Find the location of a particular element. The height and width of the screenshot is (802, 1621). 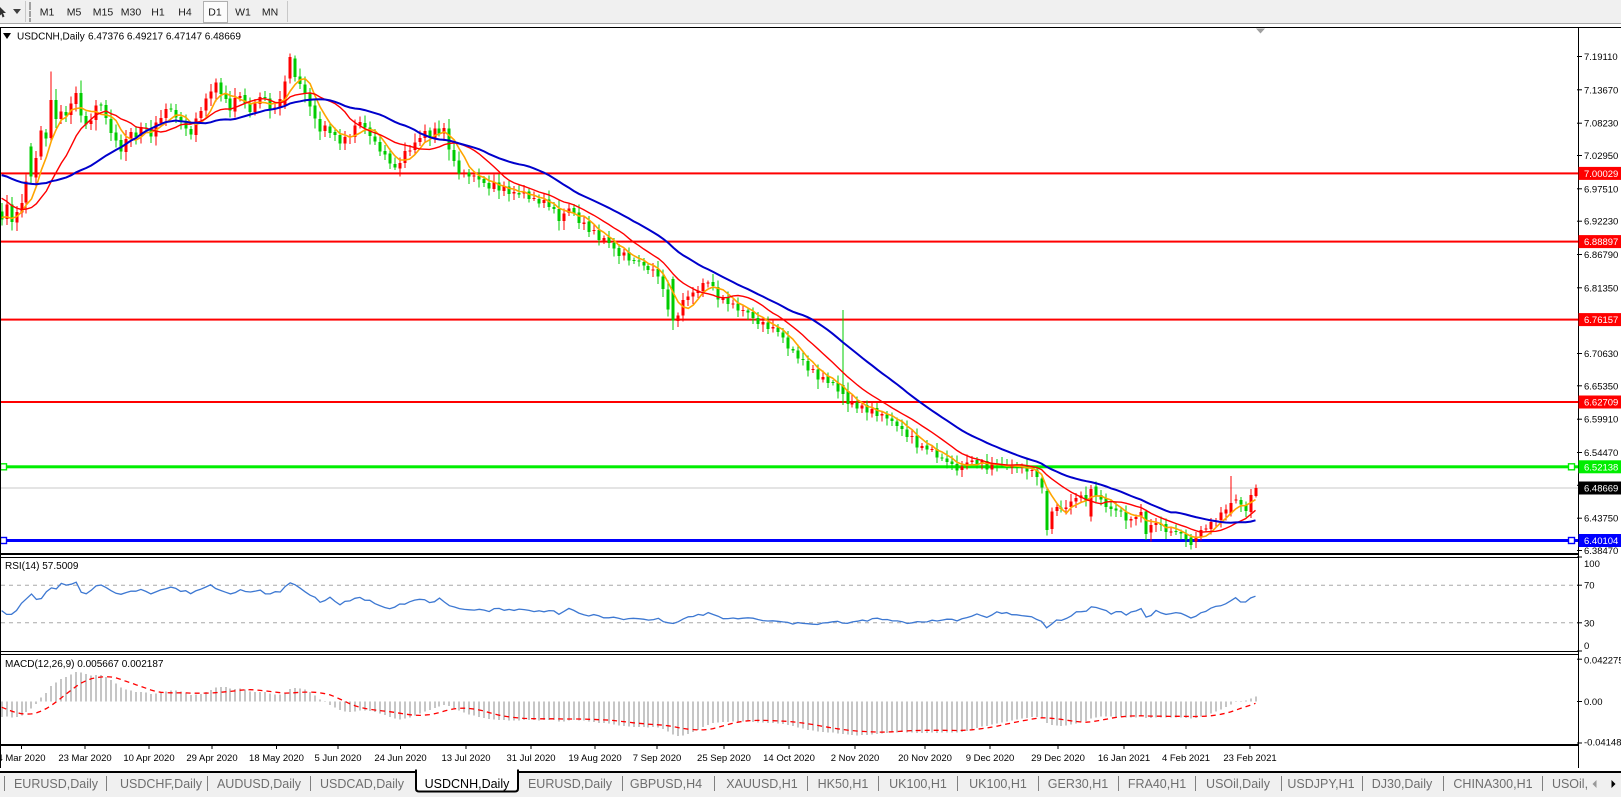

svg-text: 19 Aug 2020 is located at coordinates (594, 758).